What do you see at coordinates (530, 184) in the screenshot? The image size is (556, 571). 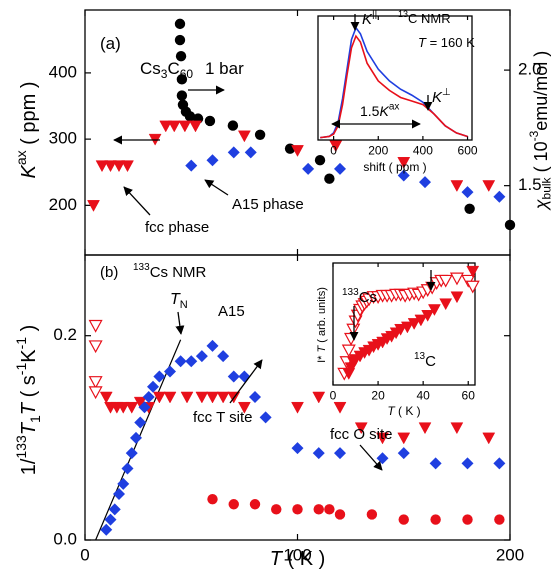 I see `y2-tick-label: 1.5` at bounding box center [530, 184].